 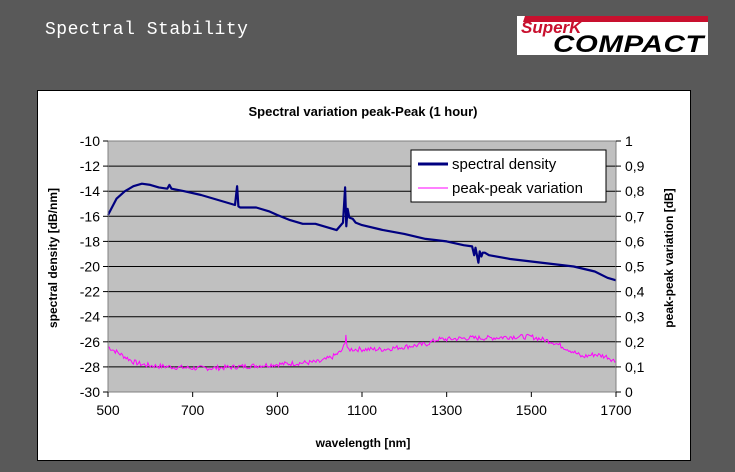 What do you see at coordinates (629, 141) in the screenshot?
I see `y2-tick-label-0: 1` at bounding box center [629, 141].